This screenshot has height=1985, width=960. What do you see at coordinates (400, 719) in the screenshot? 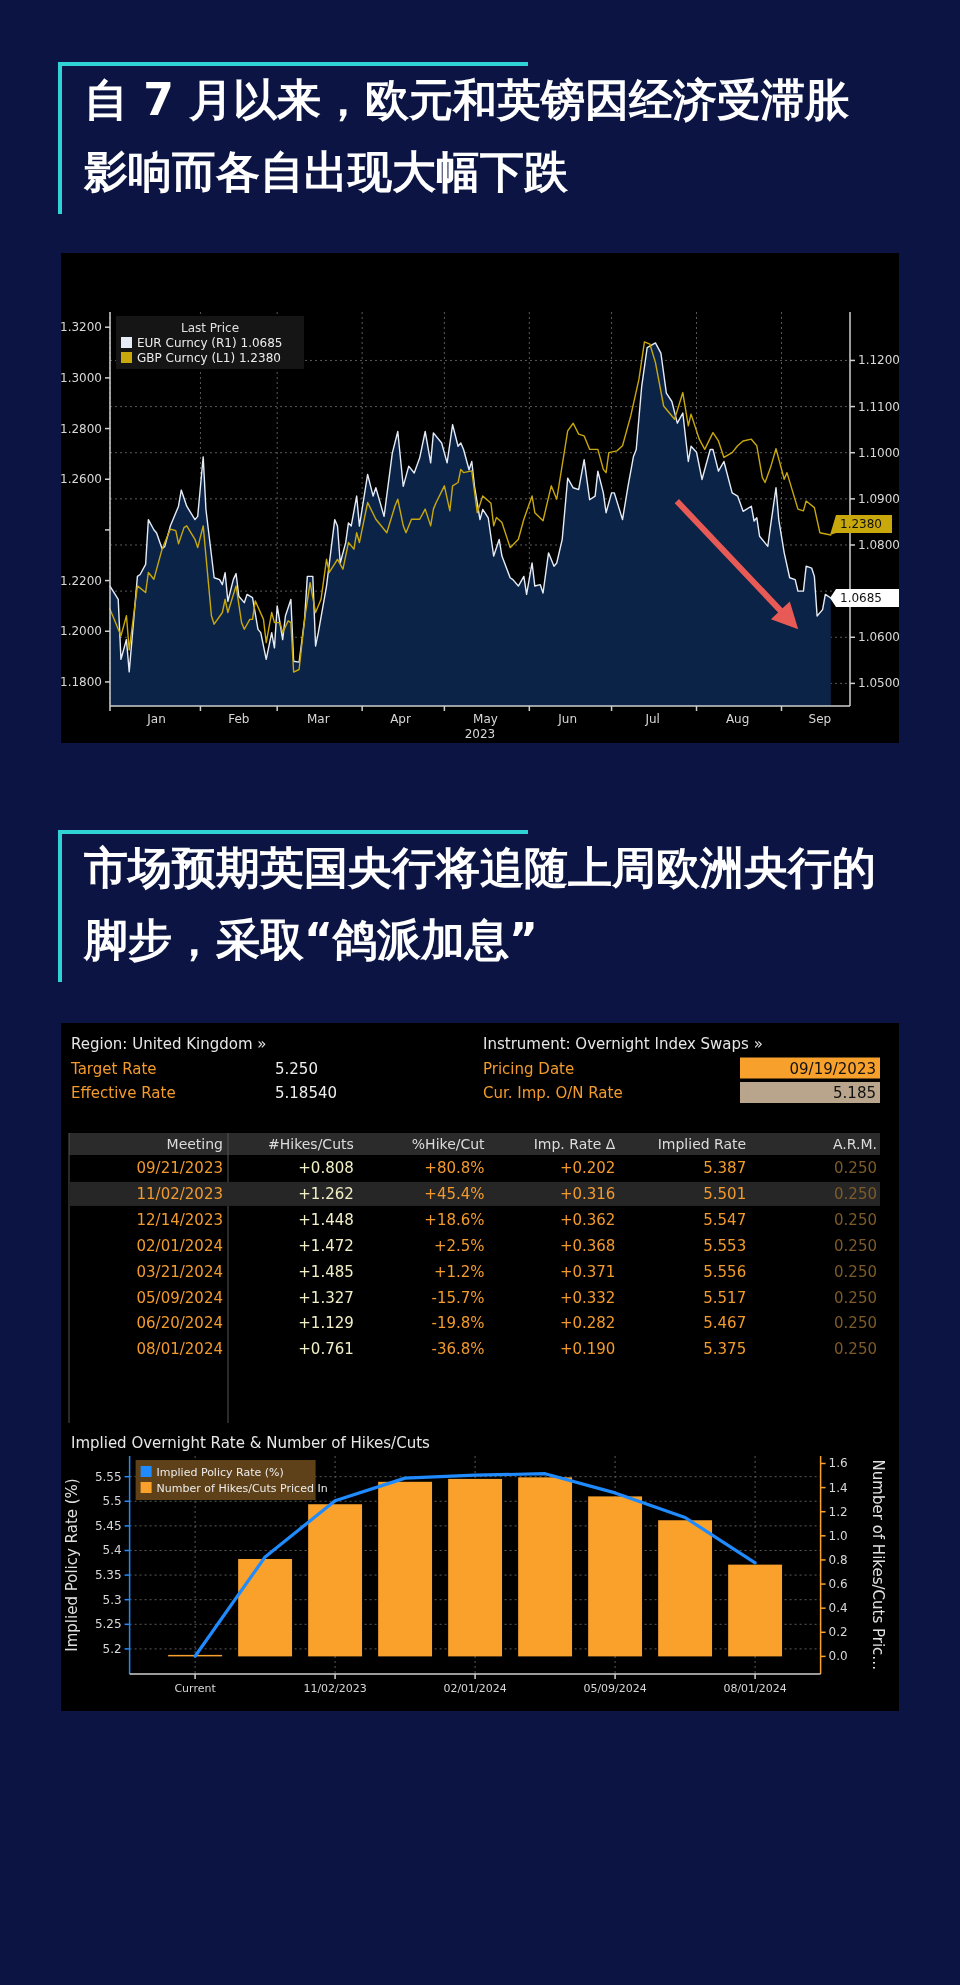
I see `x-tick-label: Apr` at bounding box center [400, 719].